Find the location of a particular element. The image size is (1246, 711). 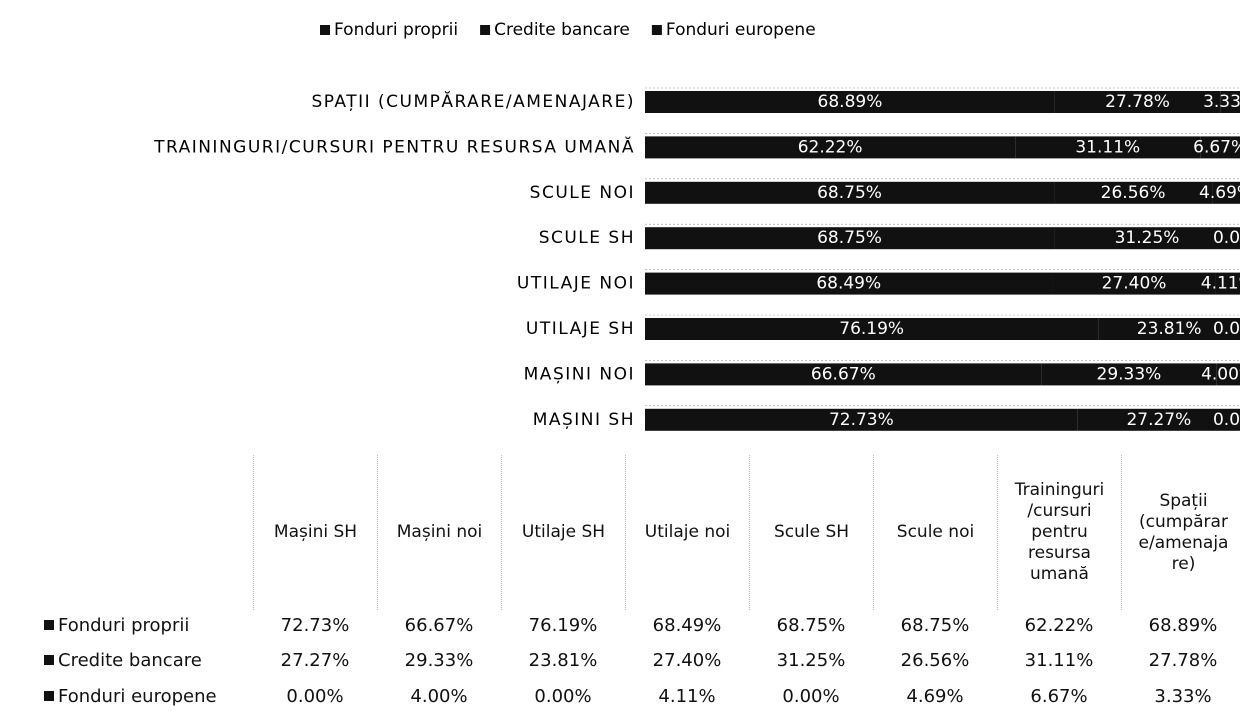

data-label: 68.49% is located at coordinates (848, 284).